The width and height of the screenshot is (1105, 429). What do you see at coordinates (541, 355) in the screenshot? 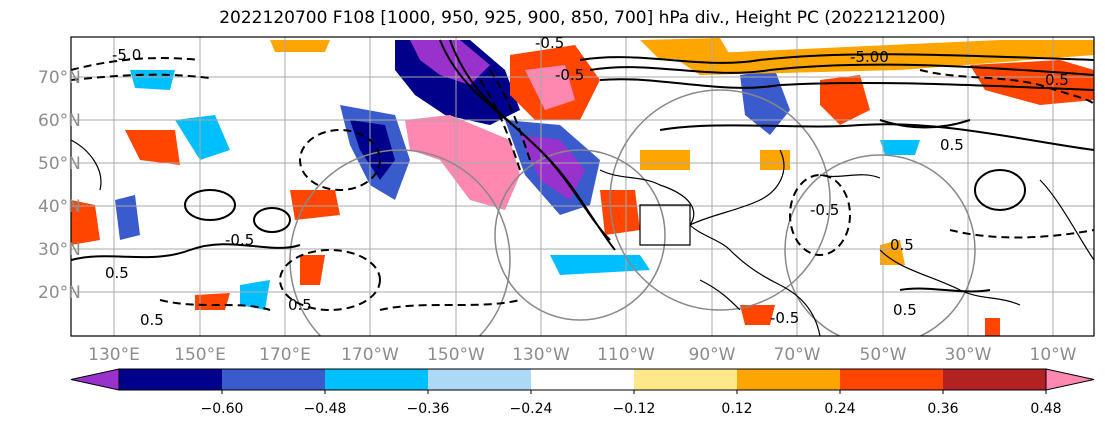
I see `lon-label: 130°W` at bounding box center [541, 355].